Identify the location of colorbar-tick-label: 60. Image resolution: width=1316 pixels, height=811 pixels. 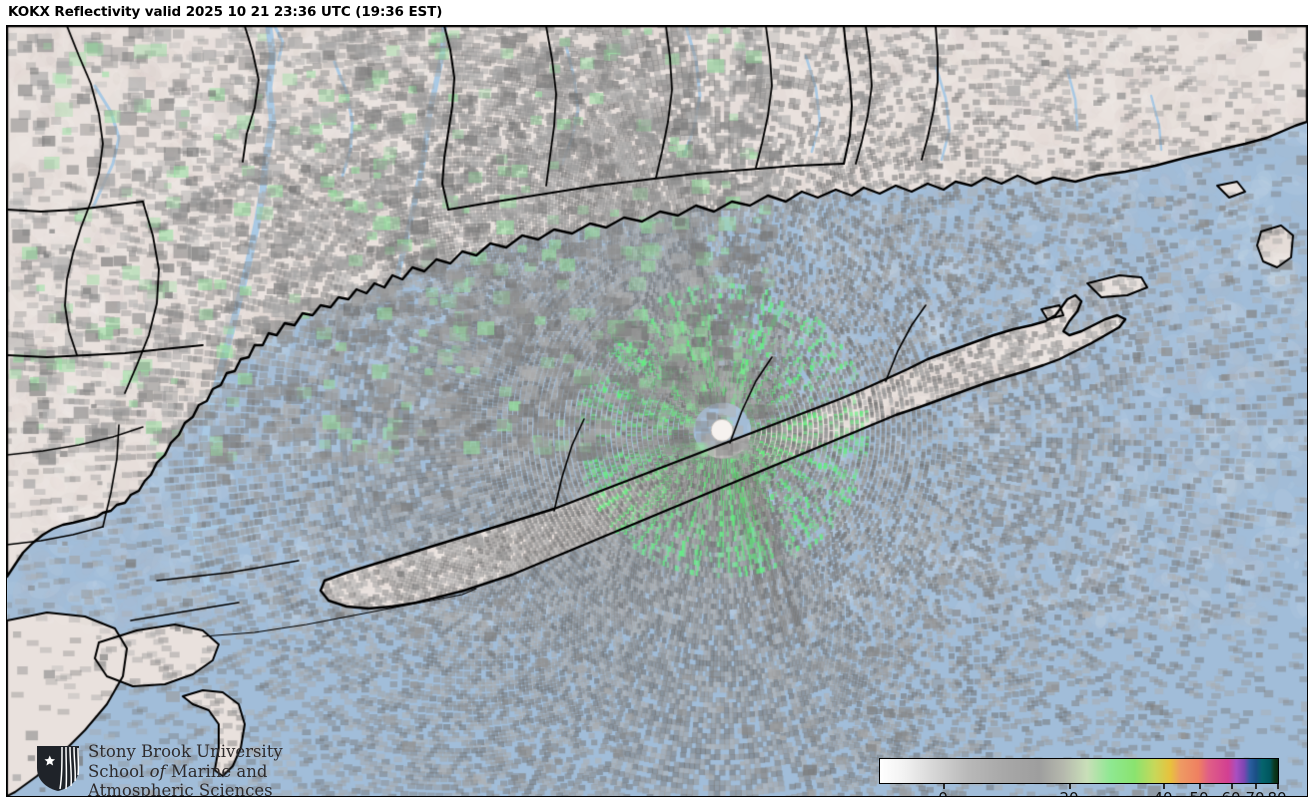
(1230, 792).